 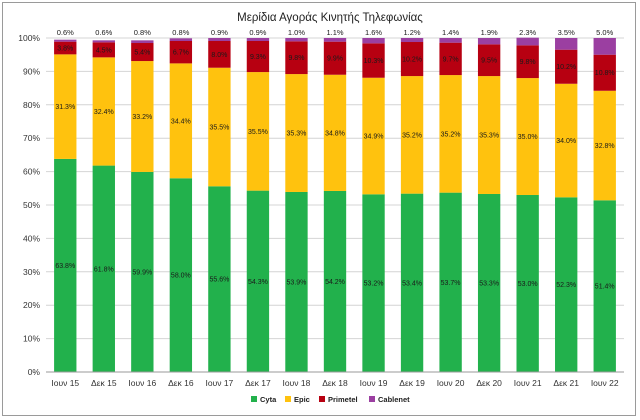 I want to click on data-label: 9.7%, so click(x=451, y=59).